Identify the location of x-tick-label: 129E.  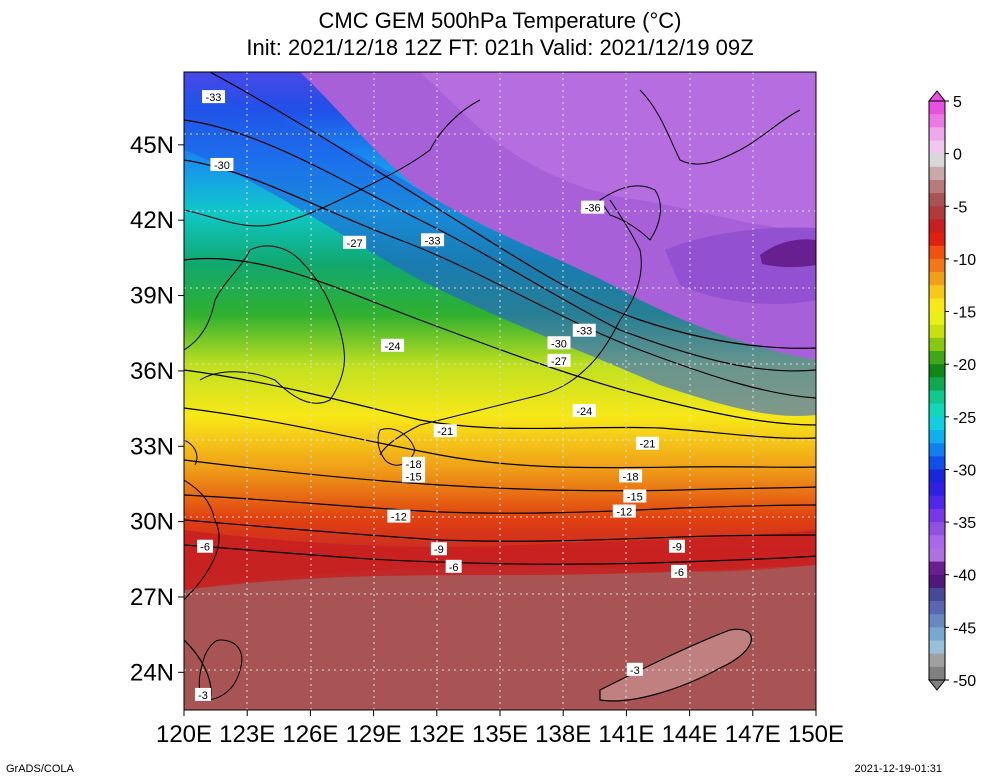
(374, 734).